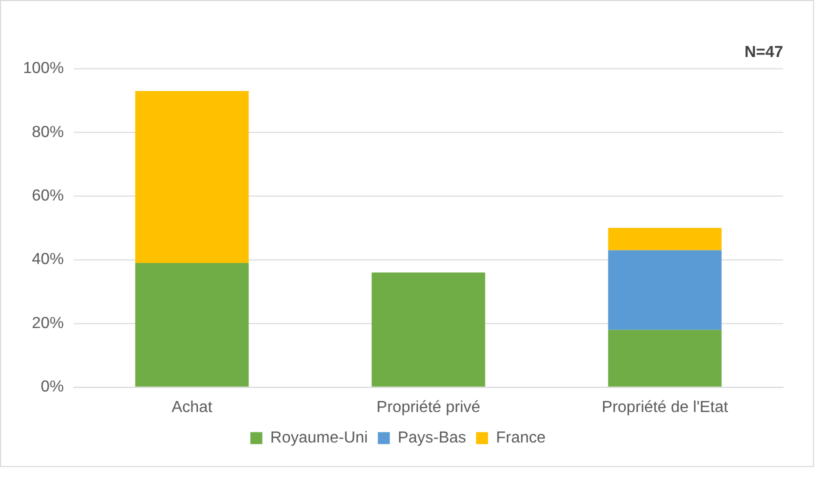 This screenshot has width=824, height=477. I want to click on y-tick-label: 60%, so click(48, 195).